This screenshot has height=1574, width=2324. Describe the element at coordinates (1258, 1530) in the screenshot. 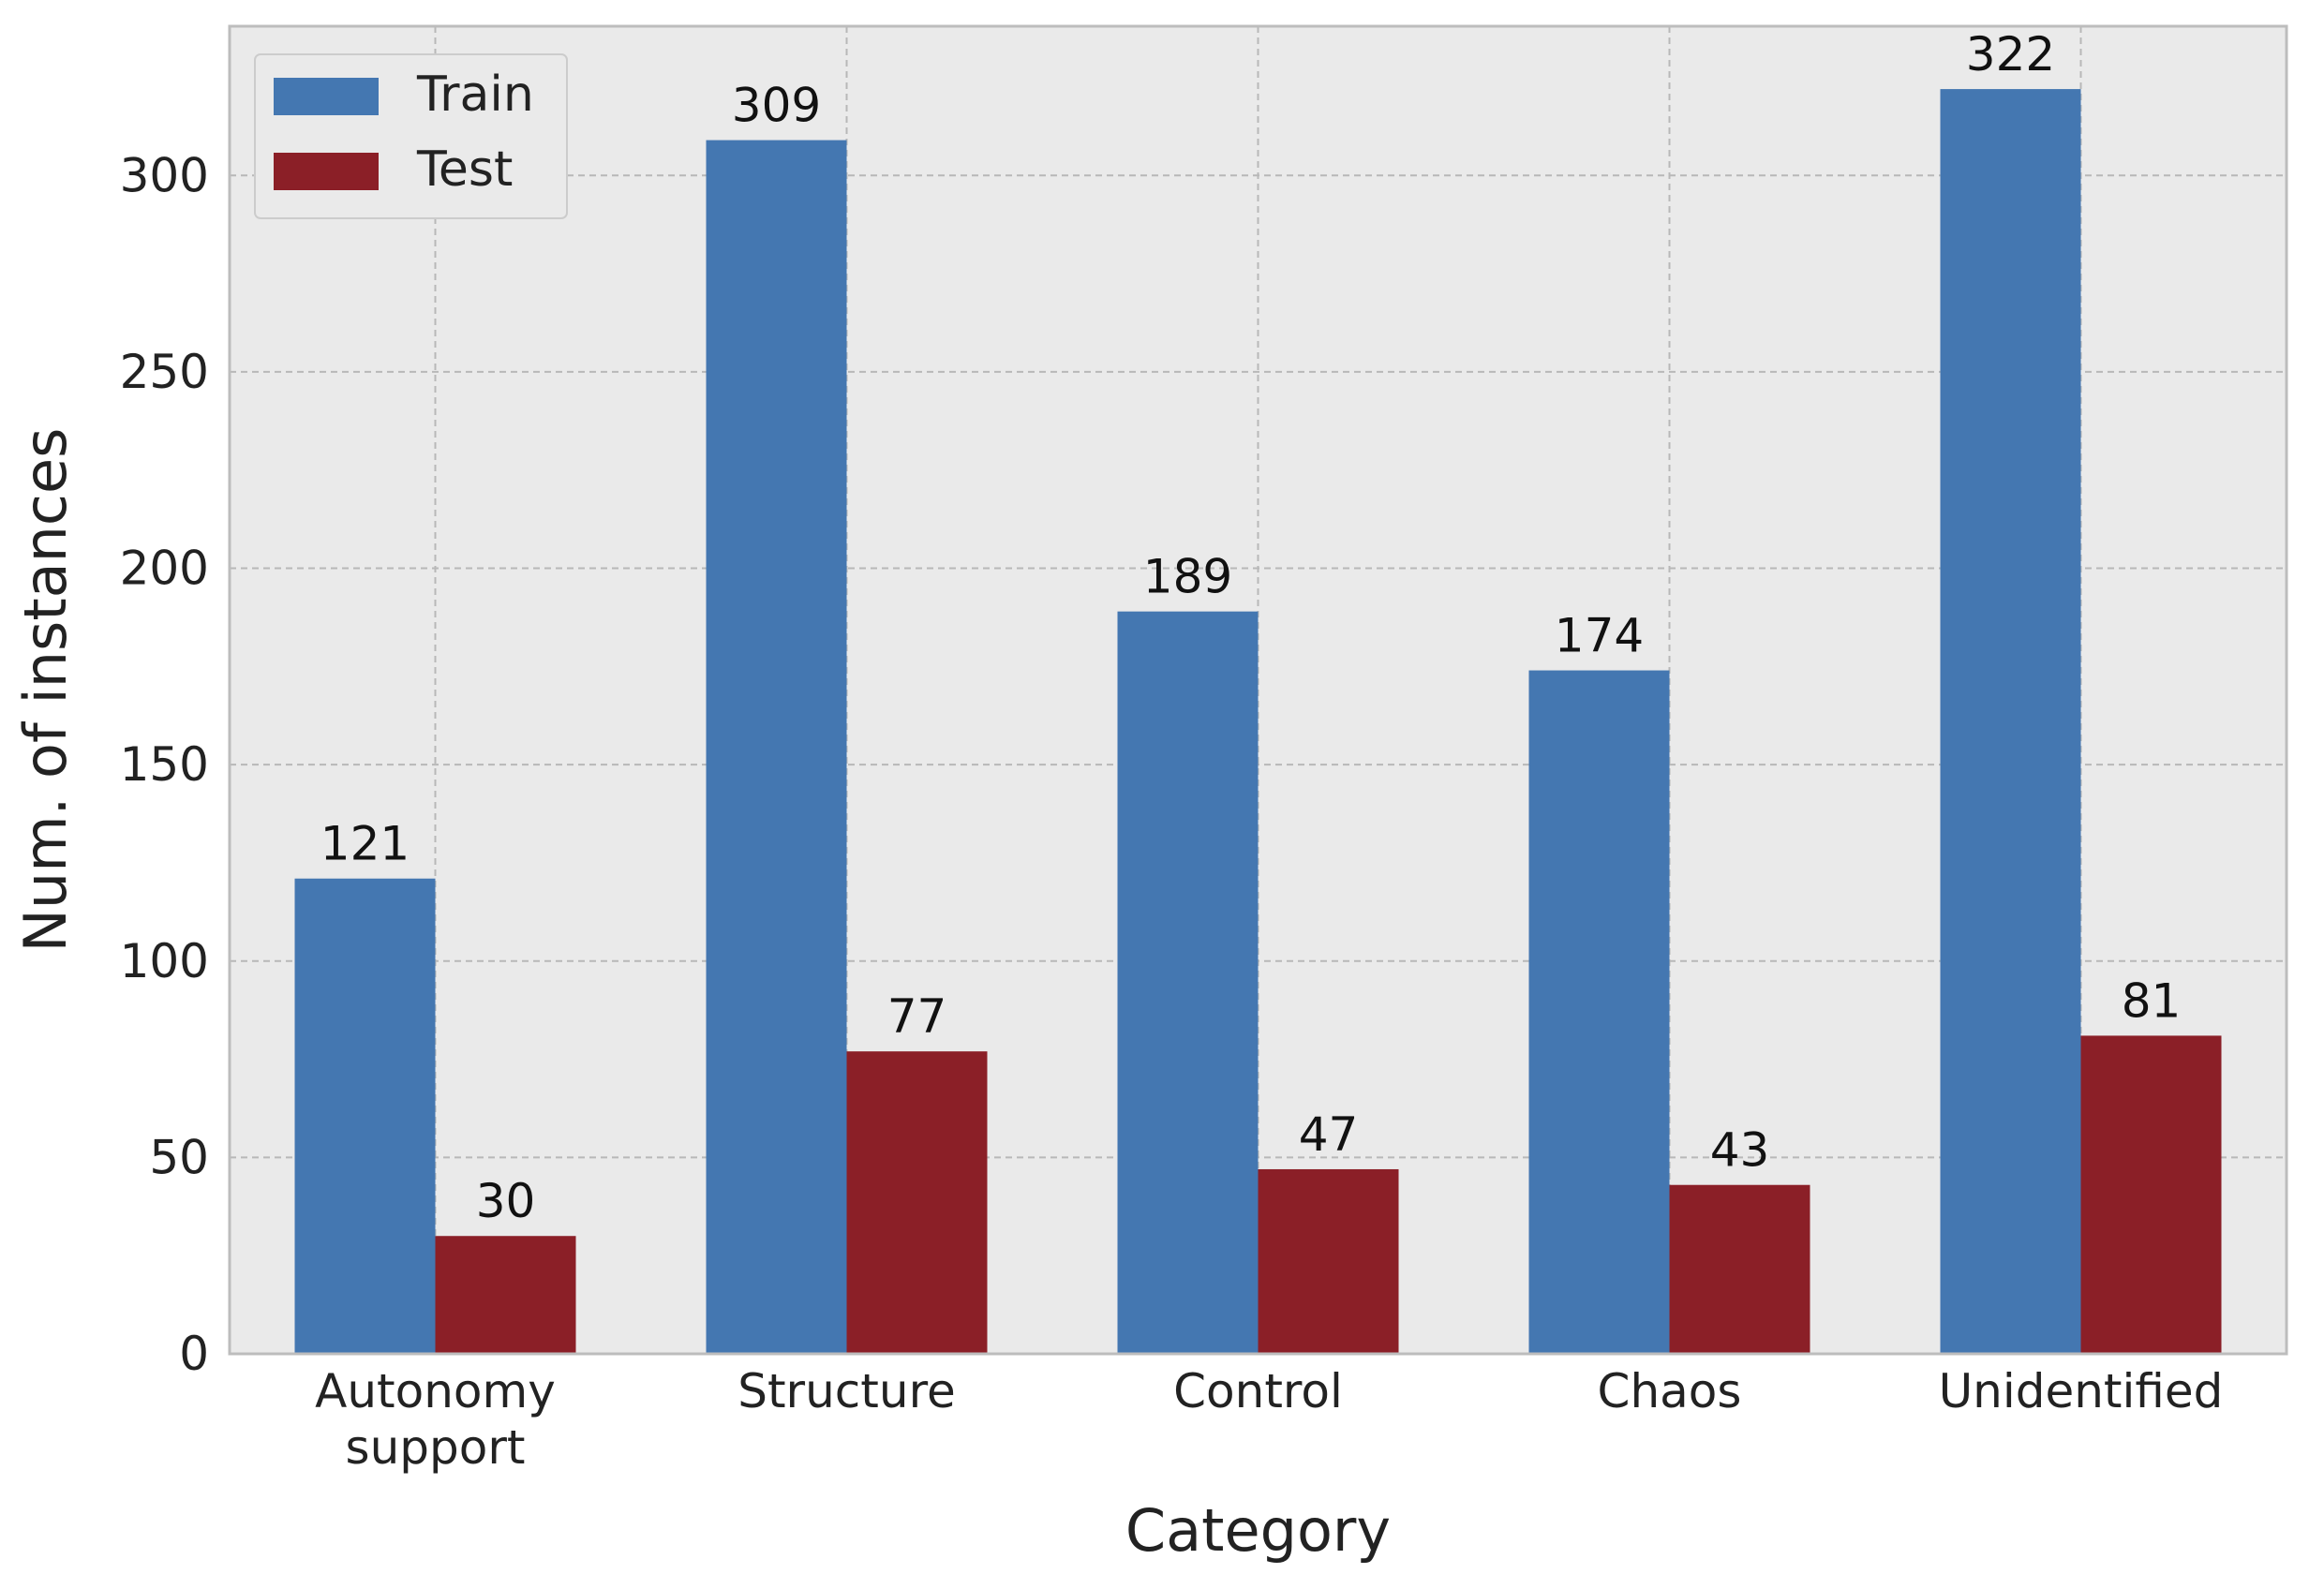

I see `x-axis-title: Category` at that location.